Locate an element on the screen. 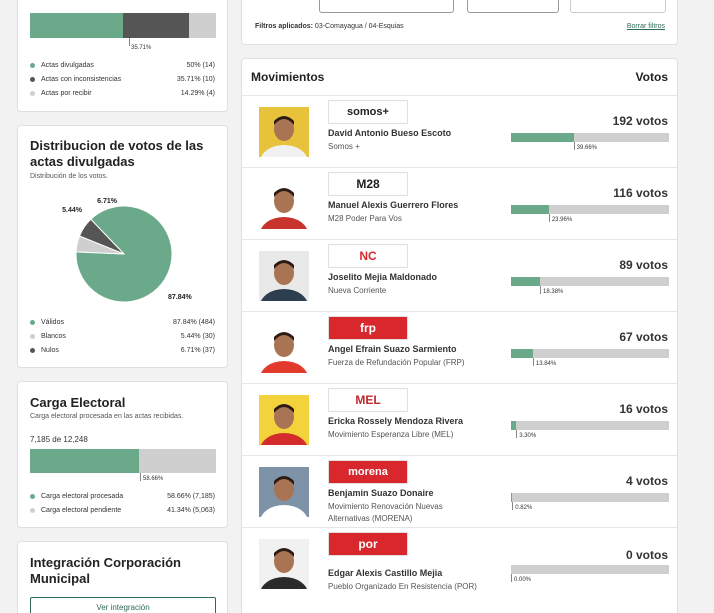 This screenshot has width=714, height=613. party-logo-text: M28 is located at coordinates (368, 184).